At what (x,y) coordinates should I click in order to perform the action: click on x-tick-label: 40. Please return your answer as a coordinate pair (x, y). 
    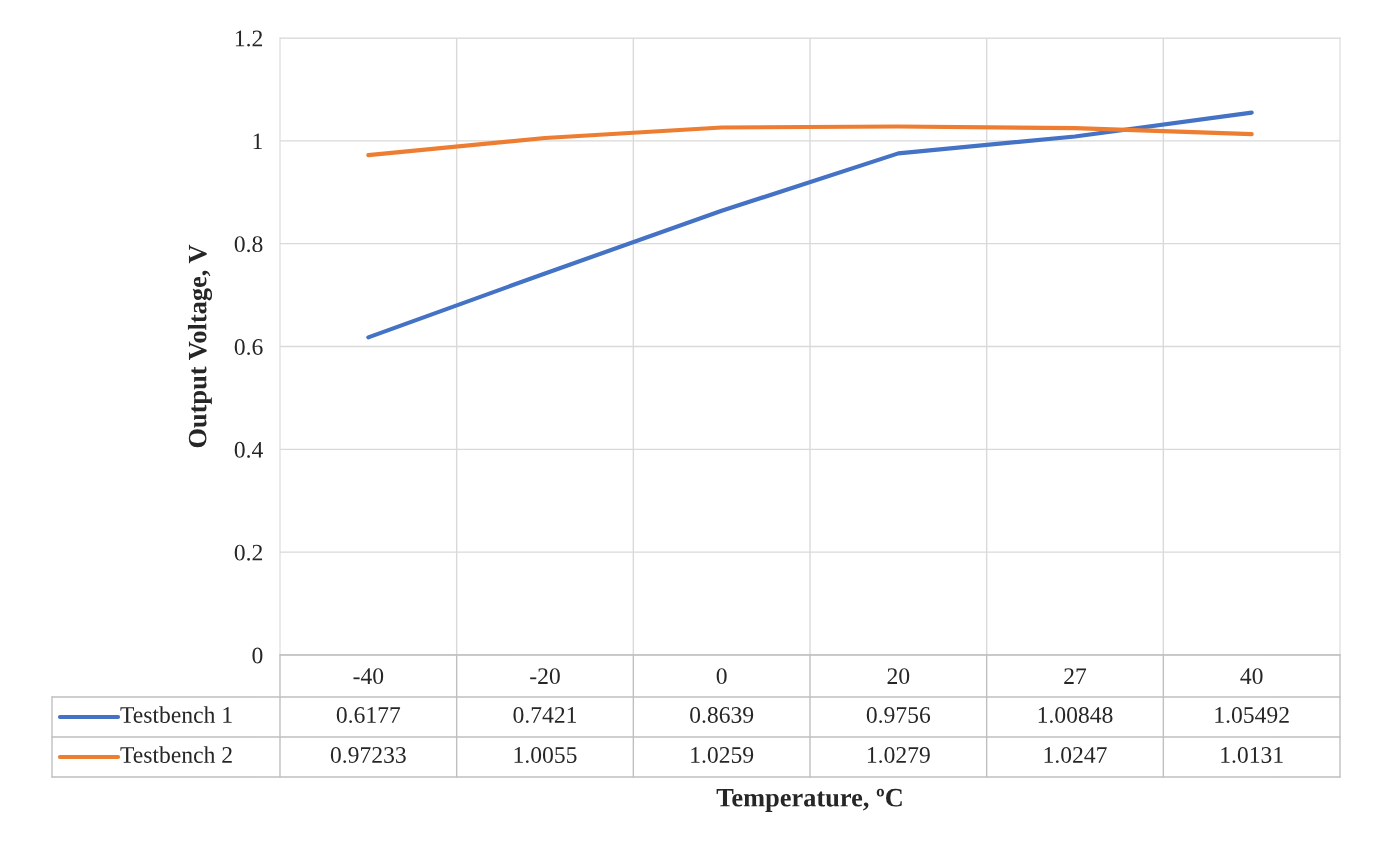
    Looking at the image, I should click on (1251, 676).